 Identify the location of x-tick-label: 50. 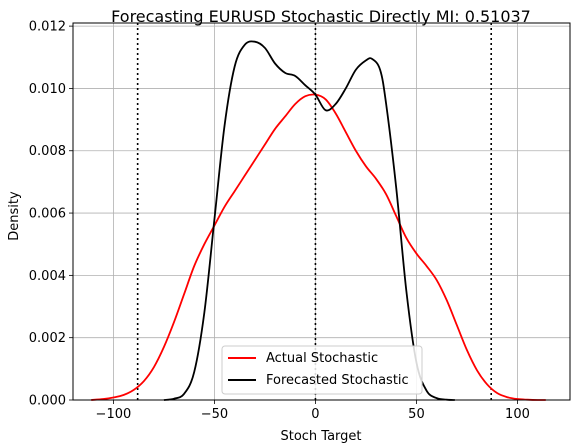
(416, 414).